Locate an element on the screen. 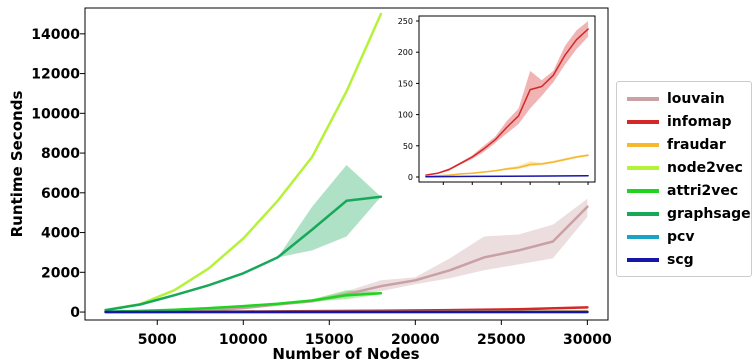 The width and height of the screenshot is (756, 364). legend-item-fraudar: fraudar is located at coordinates (689, 145).